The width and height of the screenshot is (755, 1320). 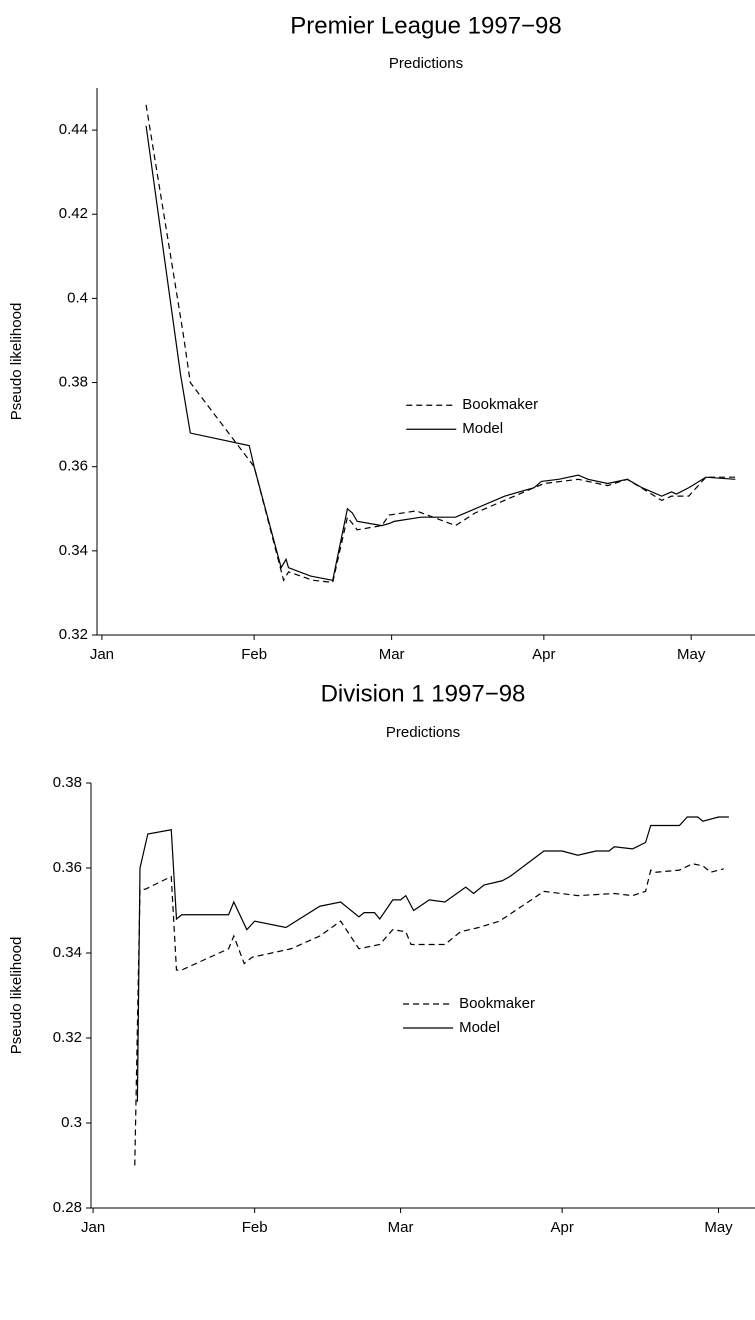 I want to click on y-tick-label: 0.42, so click(x=73, y=213).